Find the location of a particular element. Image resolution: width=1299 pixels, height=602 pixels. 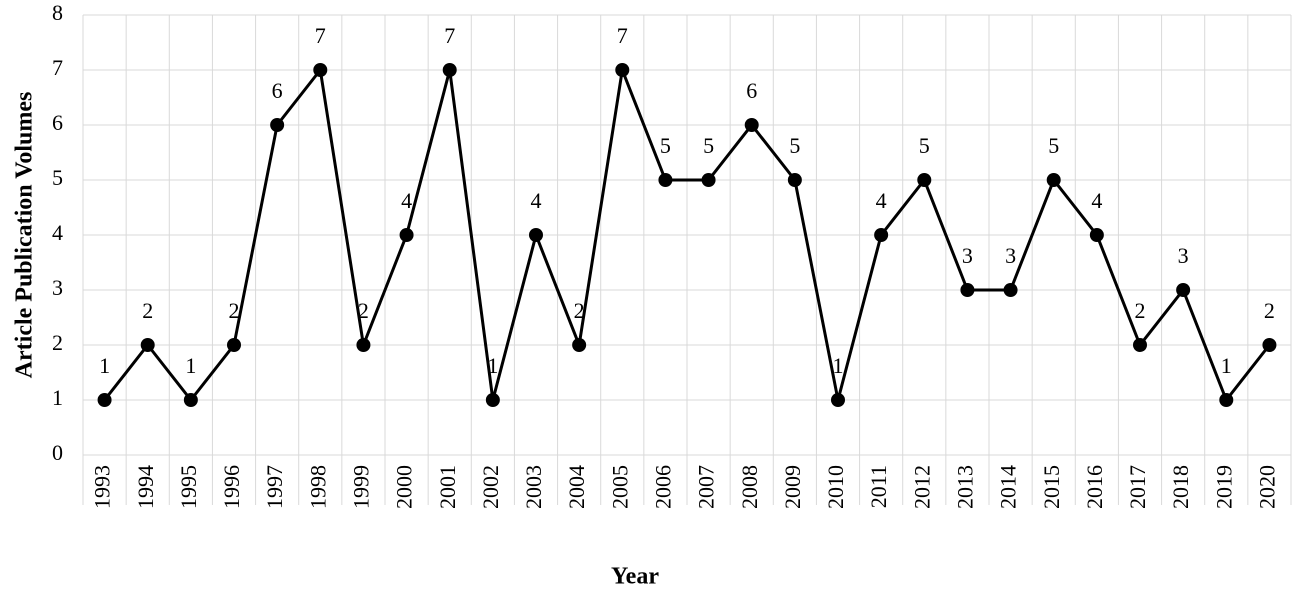

x-tick-label: 1997 is located at coordinates (274, 487).